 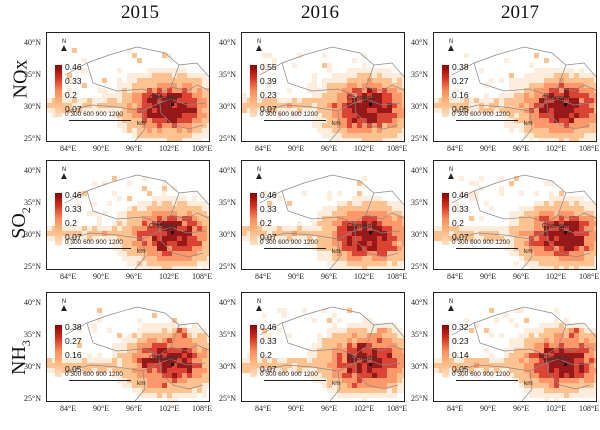 What do you see at coordinates (268, 81) in the screenshot?
I see `legend-tick-label: 0.39` at bounding box center [268, 81].